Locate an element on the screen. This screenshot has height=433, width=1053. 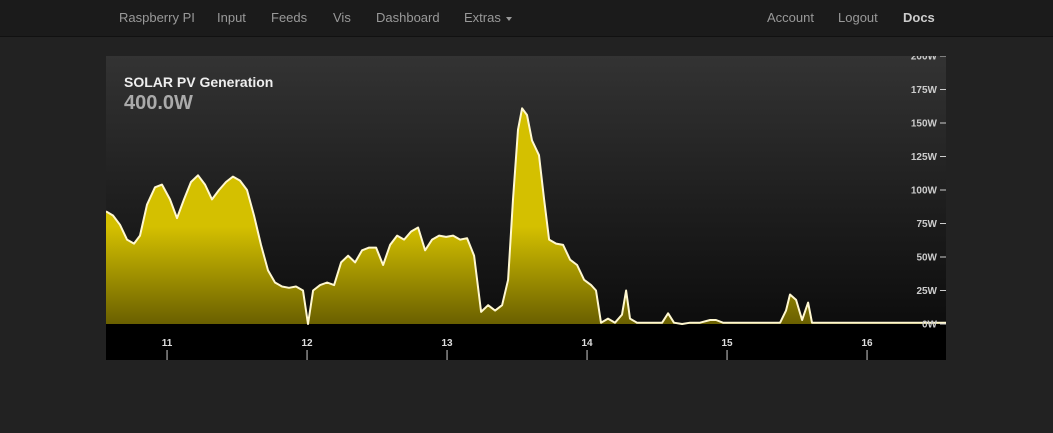
nav-link: Dashboard is located at coordinates (408, 17).